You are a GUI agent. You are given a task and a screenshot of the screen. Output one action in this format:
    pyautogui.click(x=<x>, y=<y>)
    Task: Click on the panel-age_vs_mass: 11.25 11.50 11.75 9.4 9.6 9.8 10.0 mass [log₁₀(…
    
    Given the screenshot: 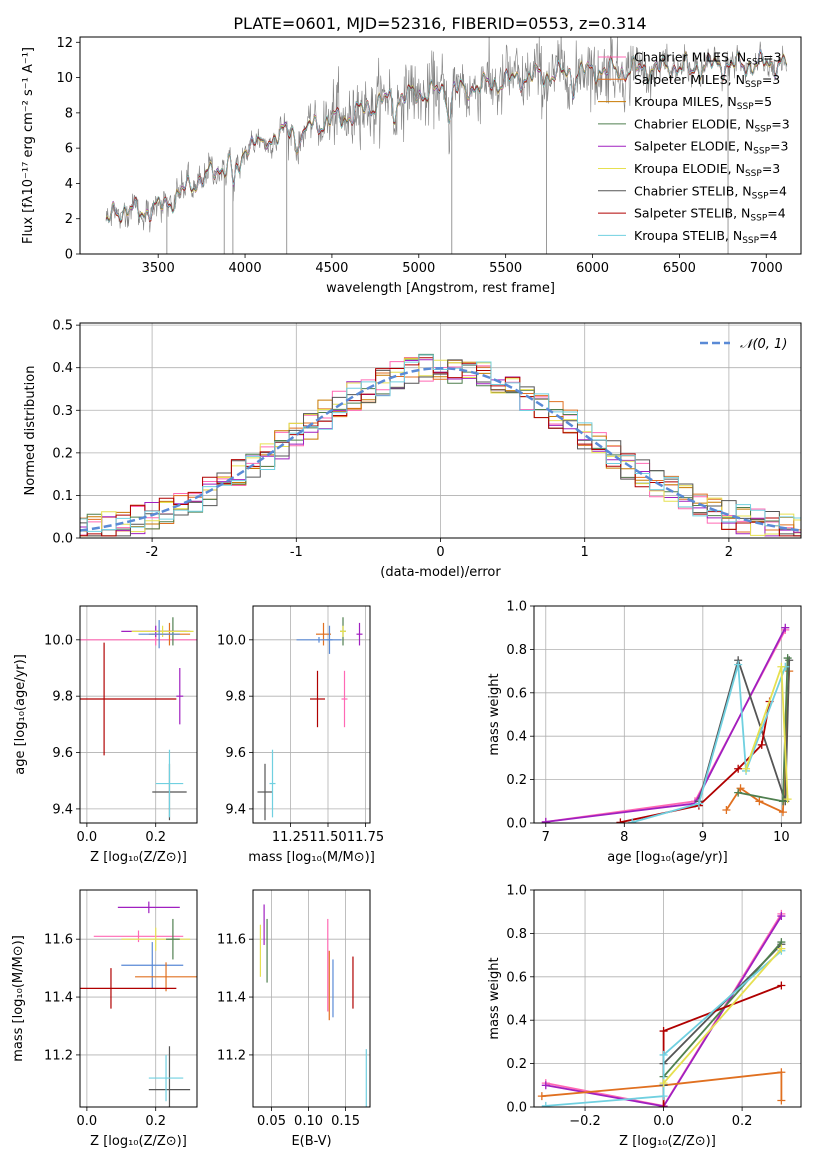 What is the action you would take?
    pyautogui.click(x=300, y=735)
    